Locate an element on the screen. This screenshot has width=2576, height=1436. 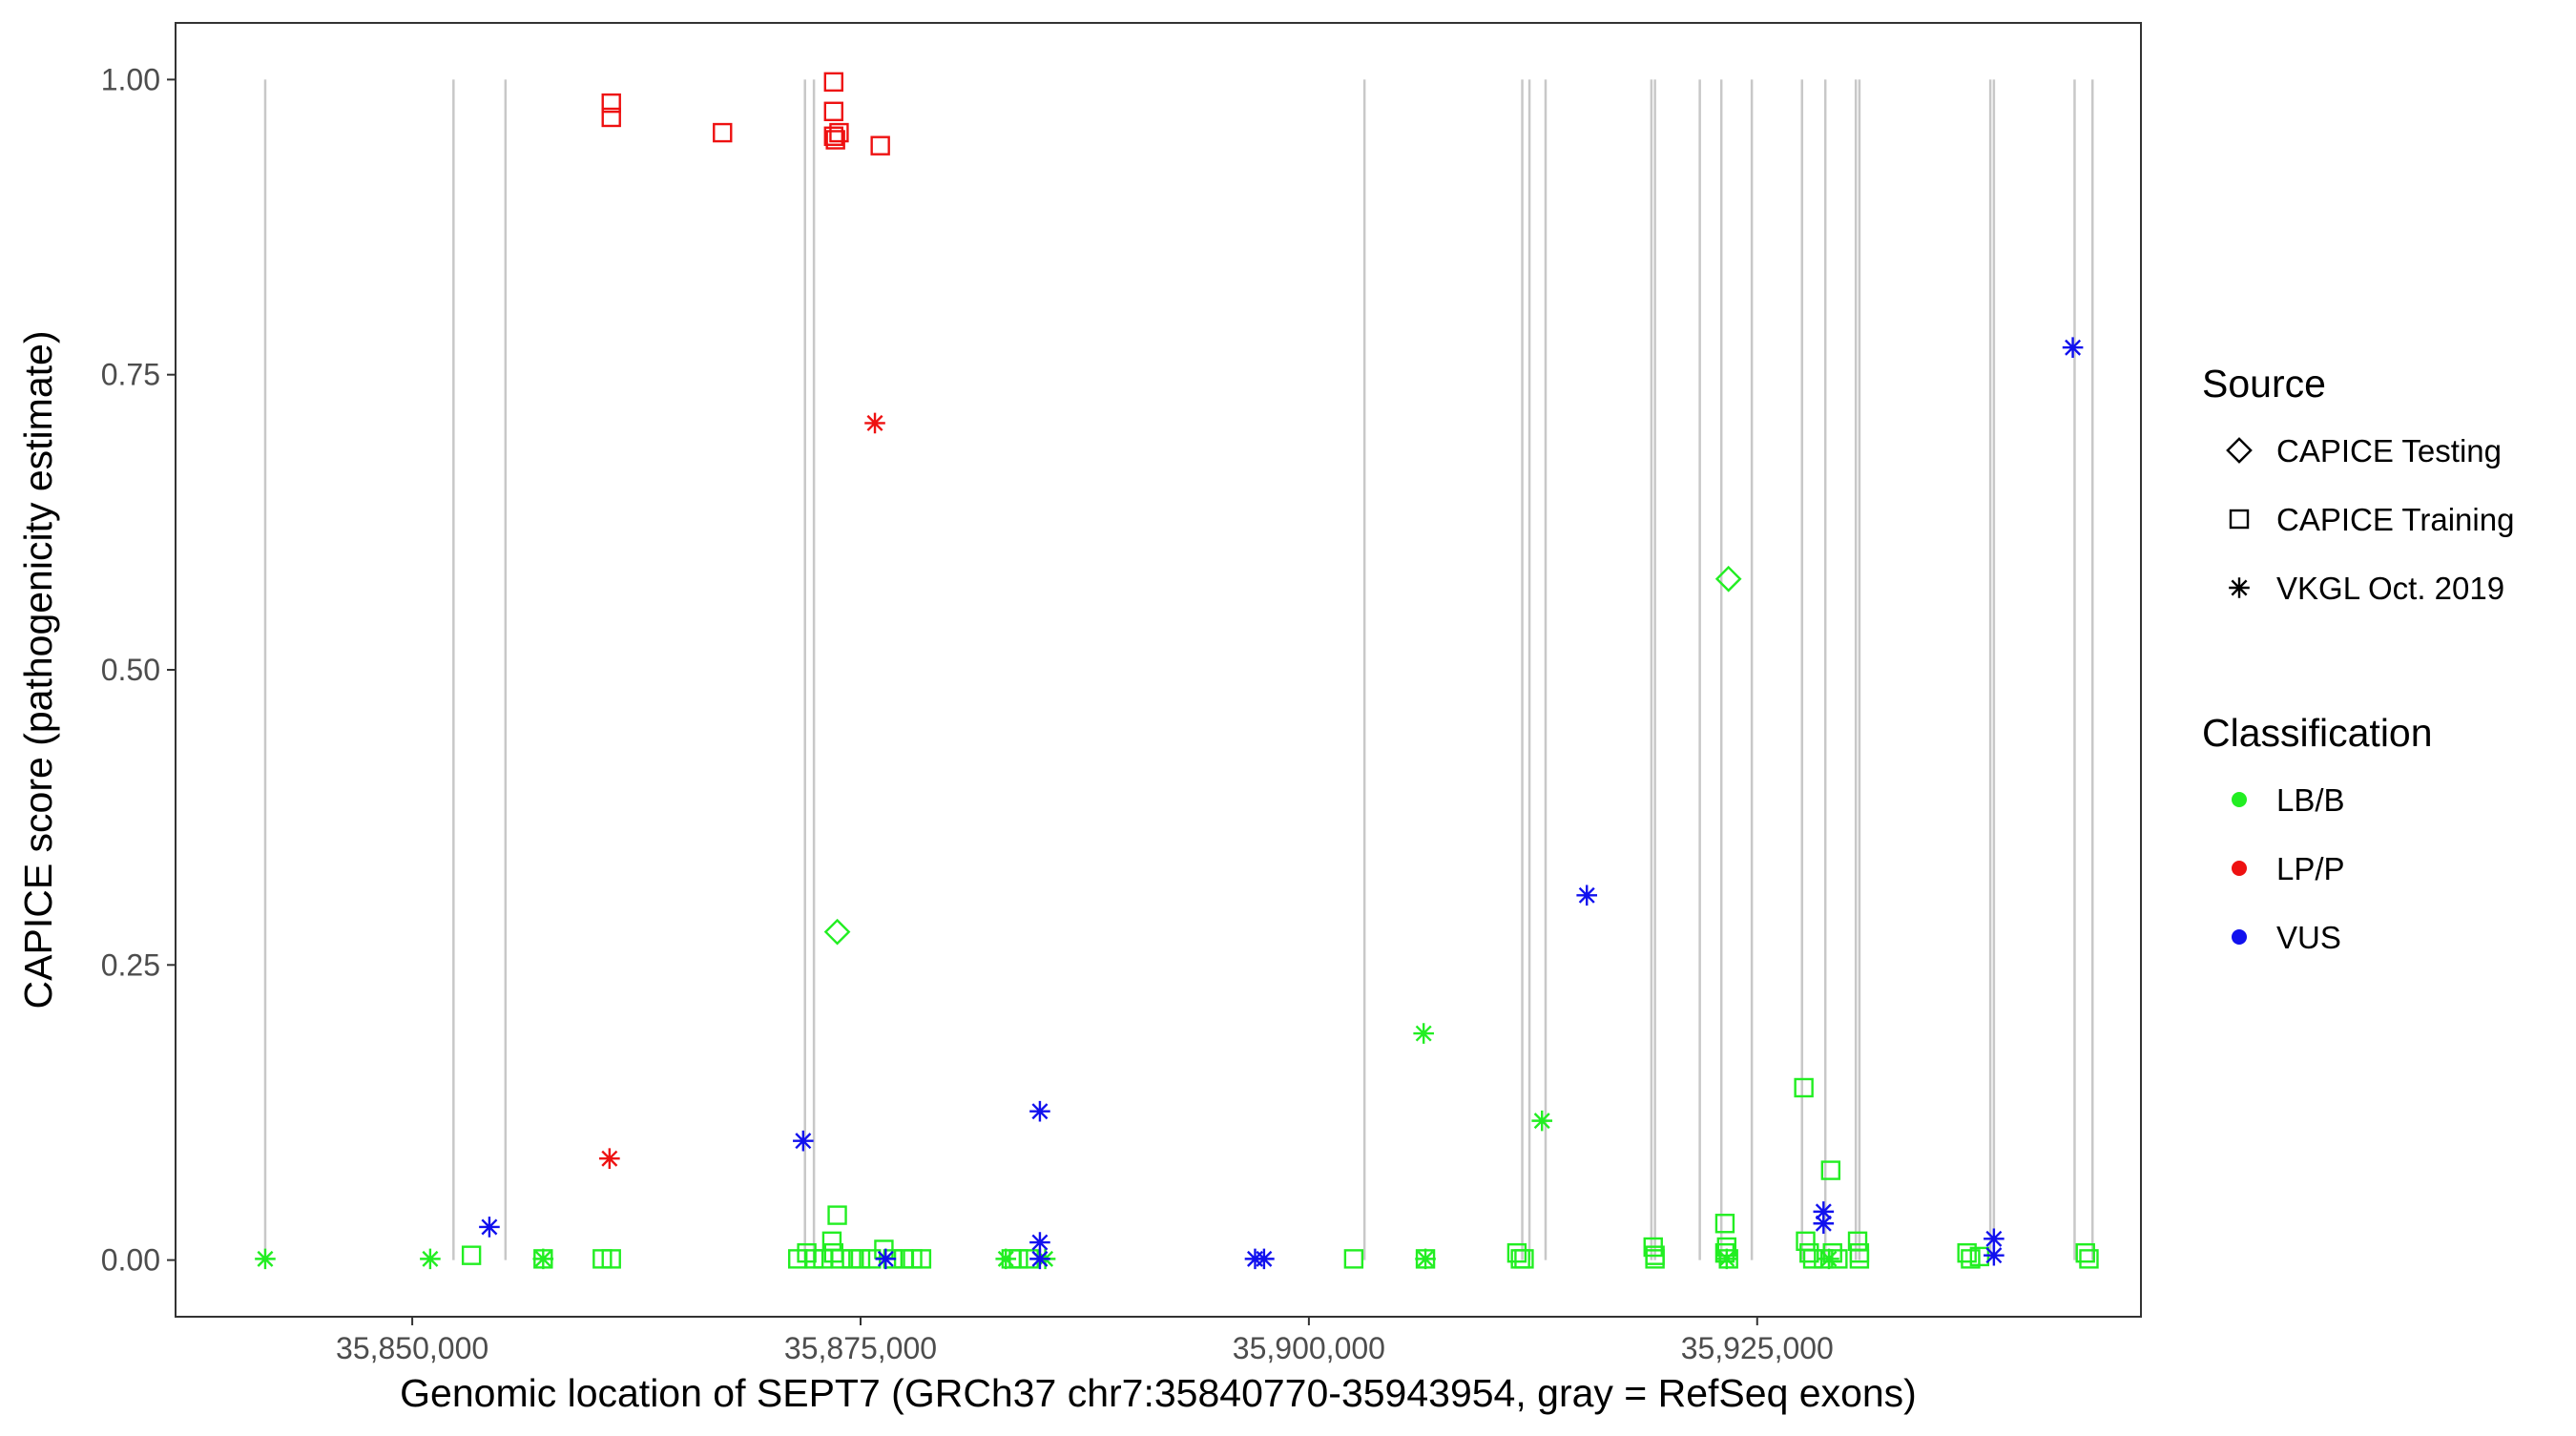
y-tick-label: 0.00 is located at coordinates (130, 1260).